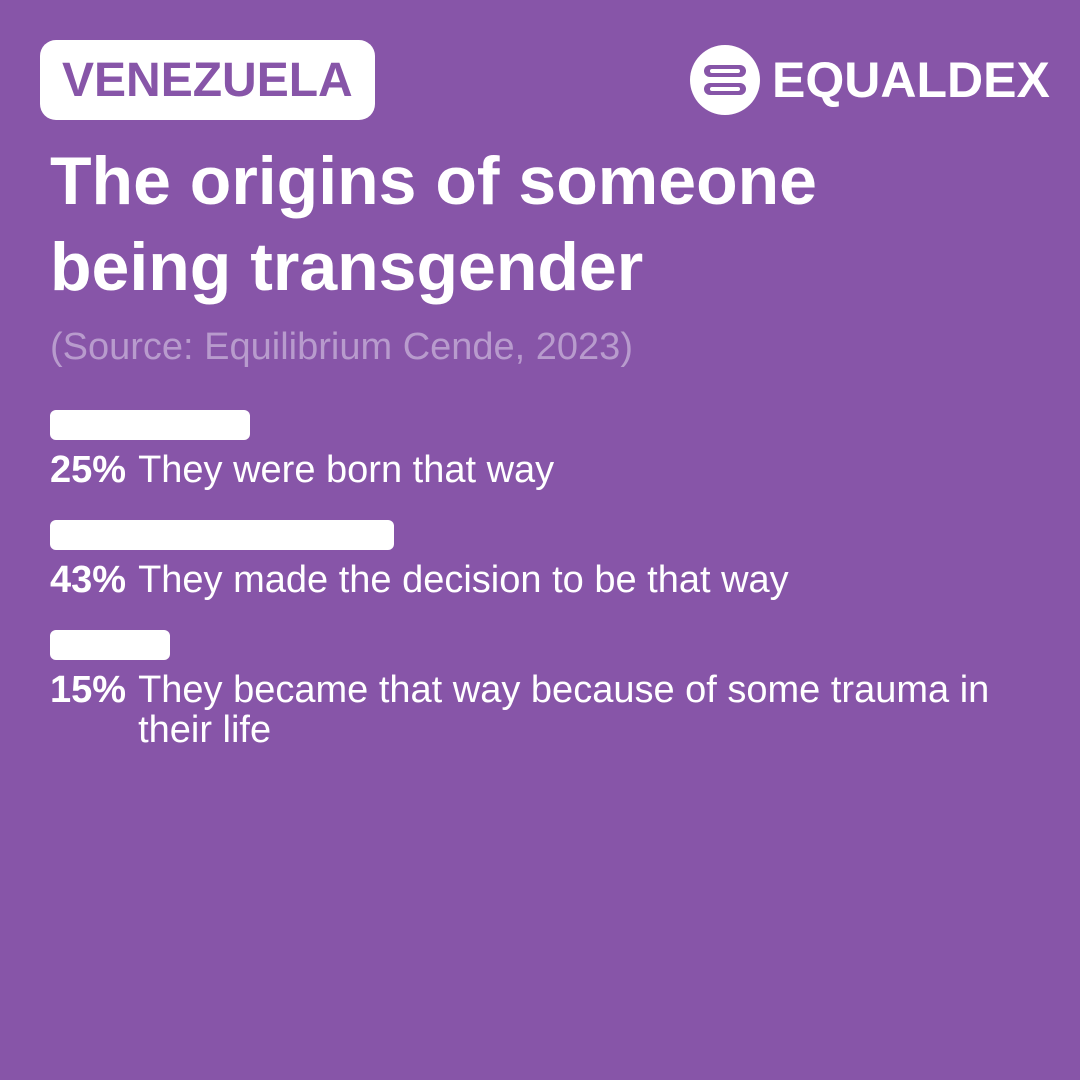 The width and height of the screenshot is (1080, 1080). Describe the element at coordinates (88, 470) in the screenshot. I see `value-label: 25%` at that location.